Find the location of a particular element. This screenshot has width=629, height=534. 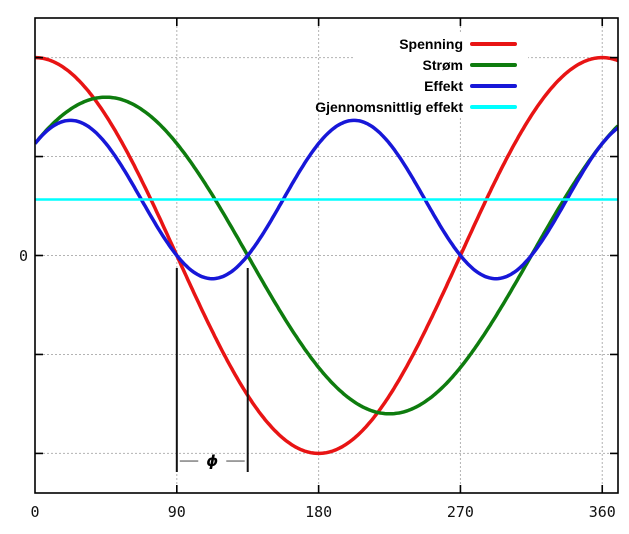

y-axis-zero-label: 0 is located at coordinates (23, 256).